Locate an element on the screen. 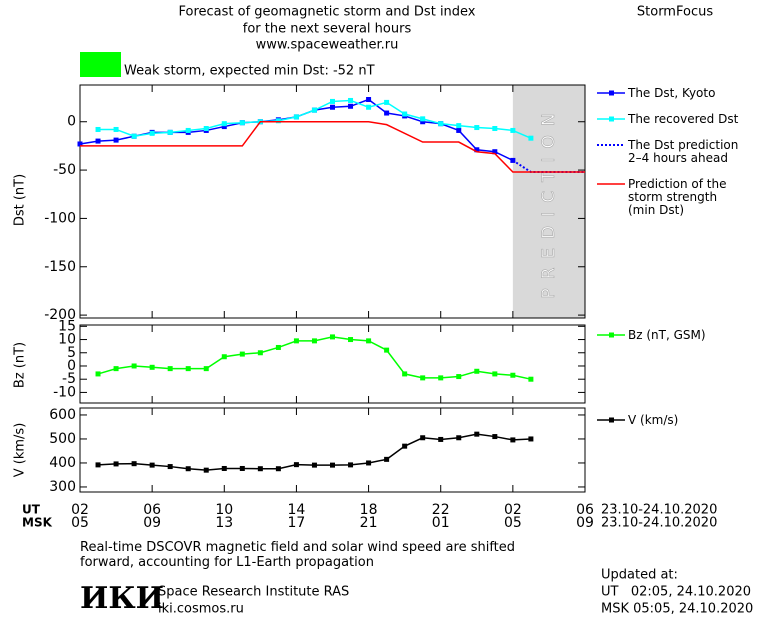 Image resolution: width=760 pixels, height=620 pixels. institute: Space Research Institute RAS is located at coordinates (253, 592).